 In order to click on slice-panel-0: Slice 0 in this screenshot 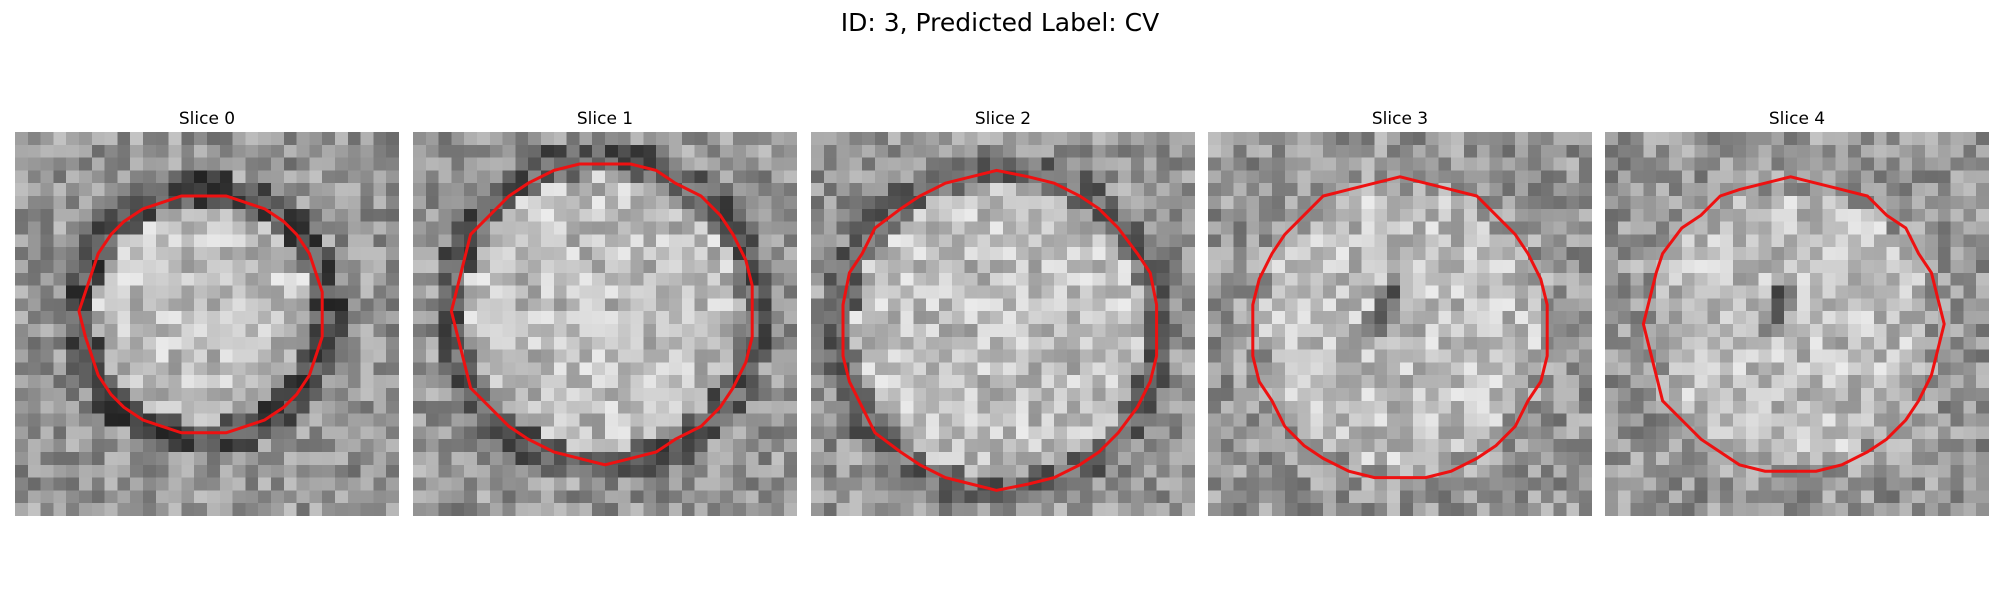, I will do `click(207, 311)`.